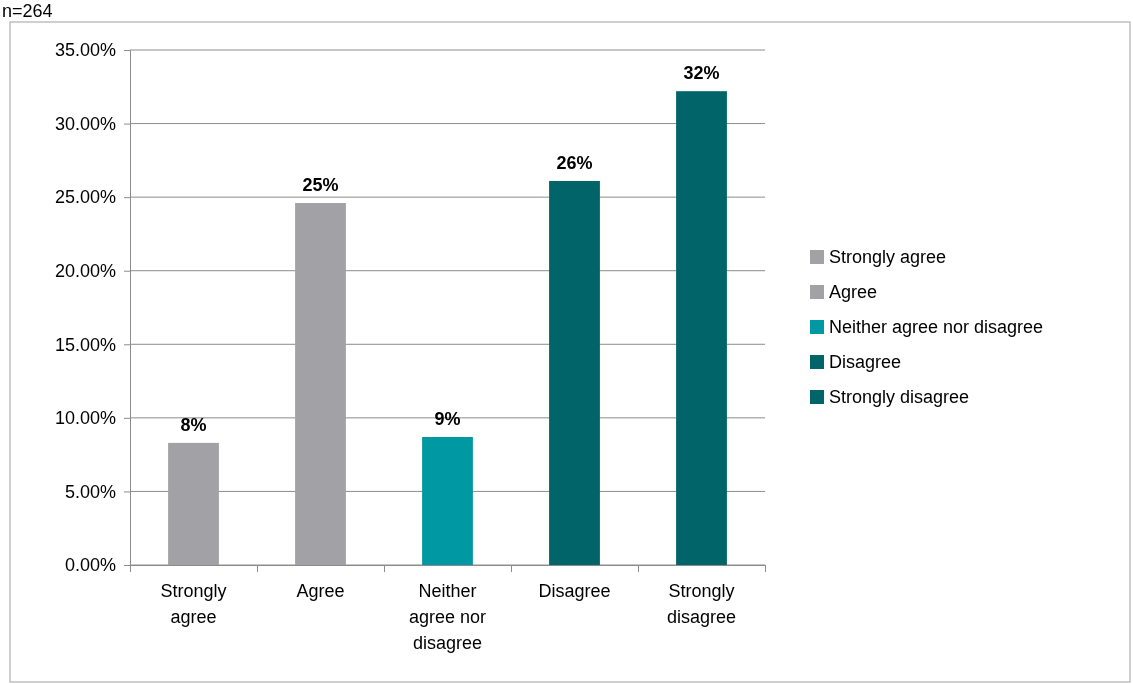 Image resolution: width=1133 pixels, height=684 pixels. What do you see at coordinates (574, 162) in the screenshot?
I see `data-label: 26%` at bounding box center [574, 162].